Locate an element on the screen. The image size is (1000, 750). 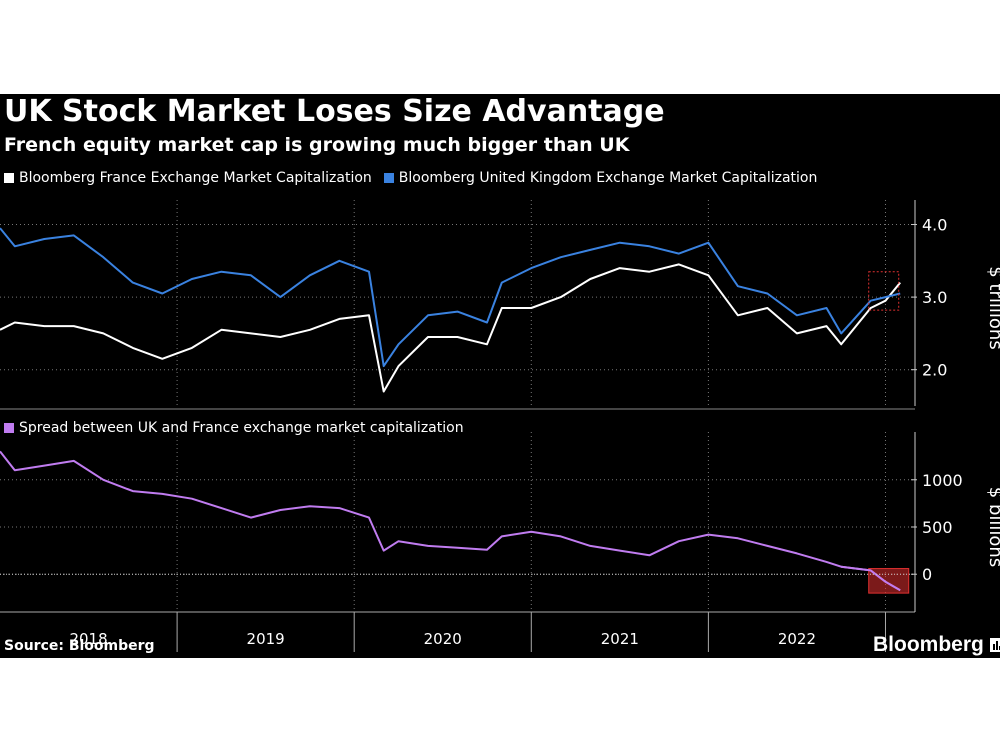
chart-title: UK Stock Market Loses Size Advantage is located at coordinates (334, 111).